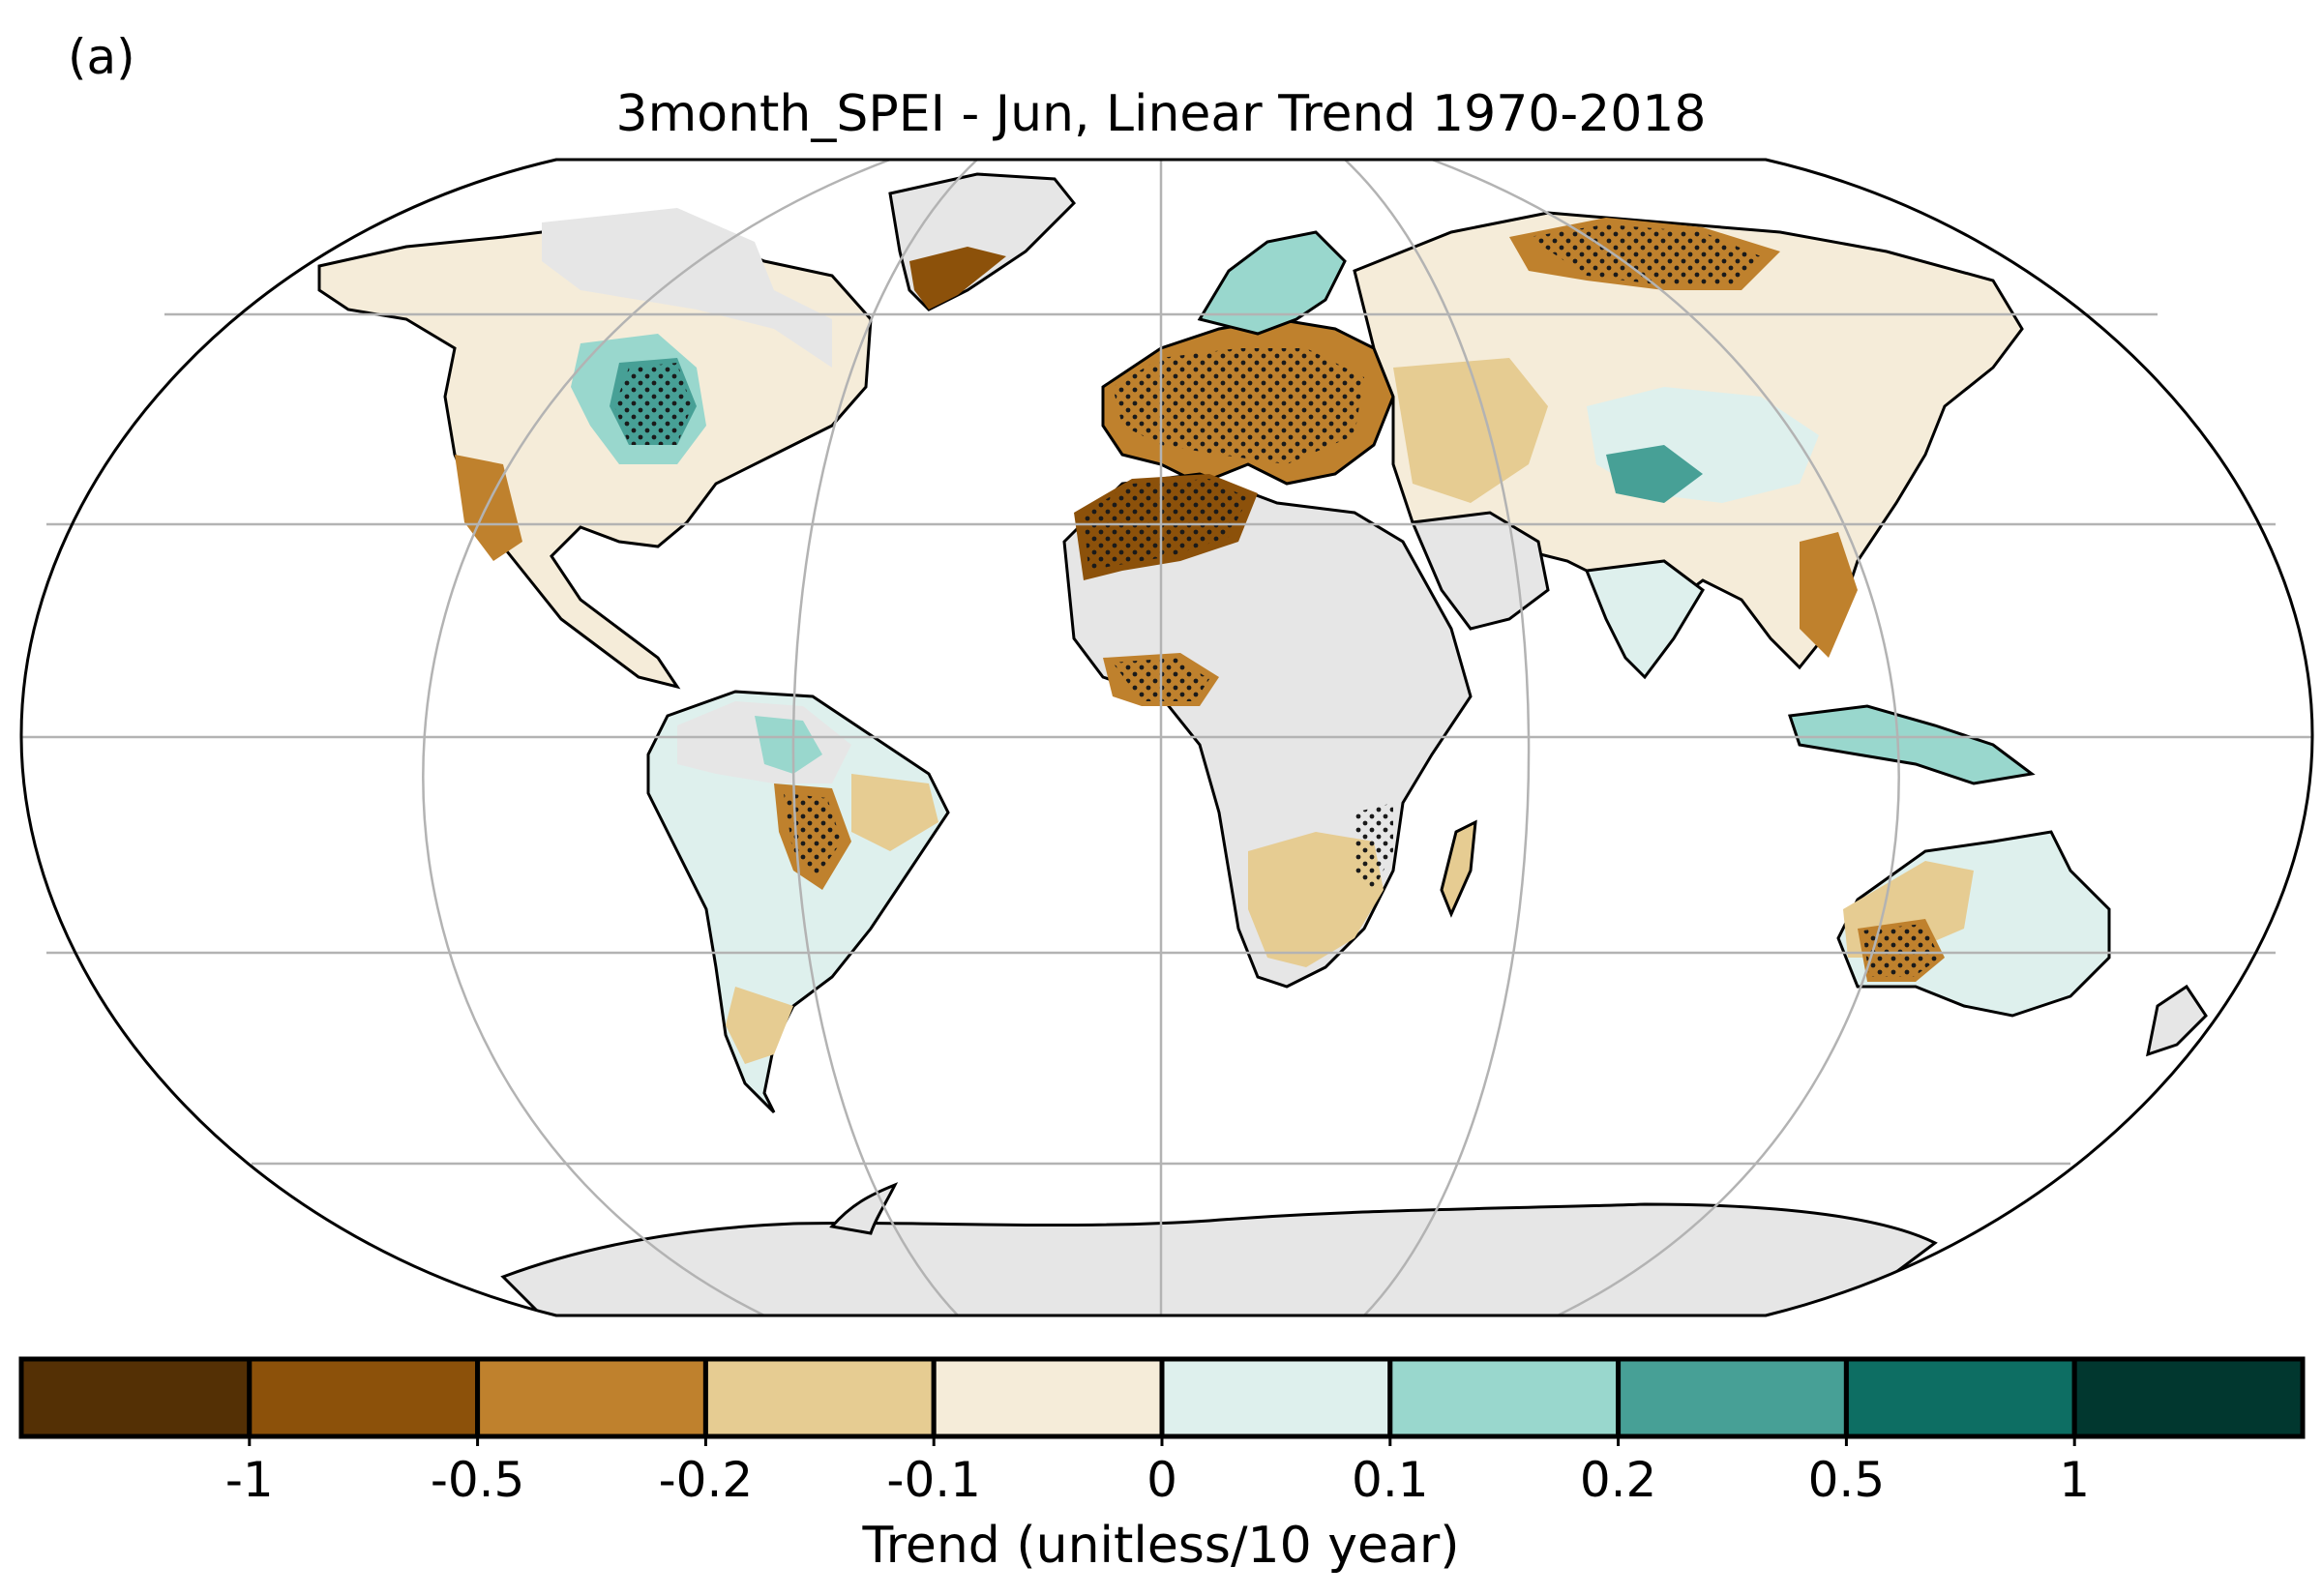 Image resolution: width=2322 pixels, height=1596 pixels. What do you see at coordinates (759, 1025) in the screenshot?
I see `south-america-tan-south` at bounding box center [759, 1025].